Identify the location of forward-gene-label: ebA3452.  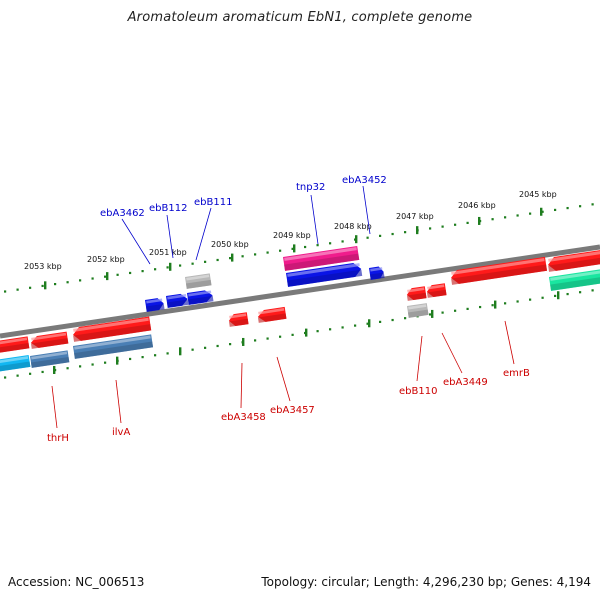
(364, 180).